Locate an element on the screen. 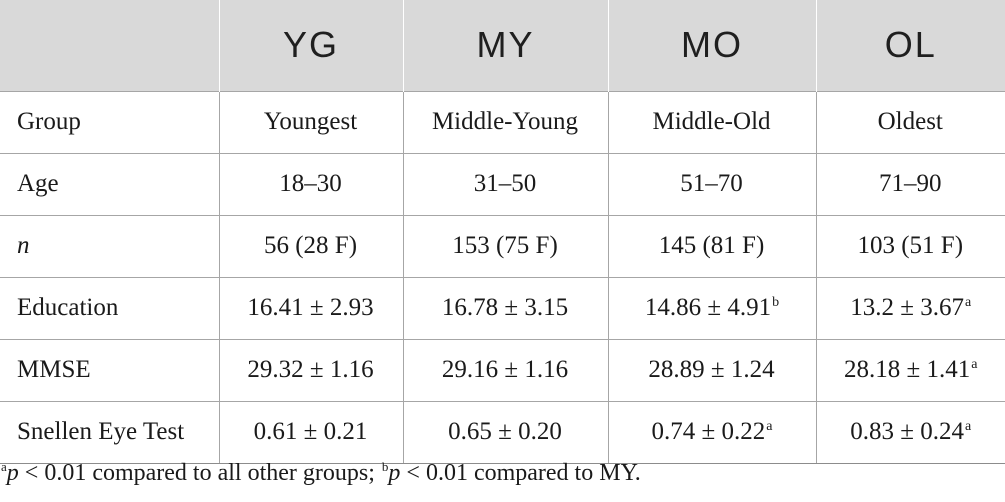 This screenshot has height=502, width=1005. cell-value: 29.32 ± 1.16 is located at coordinates (310, 369).